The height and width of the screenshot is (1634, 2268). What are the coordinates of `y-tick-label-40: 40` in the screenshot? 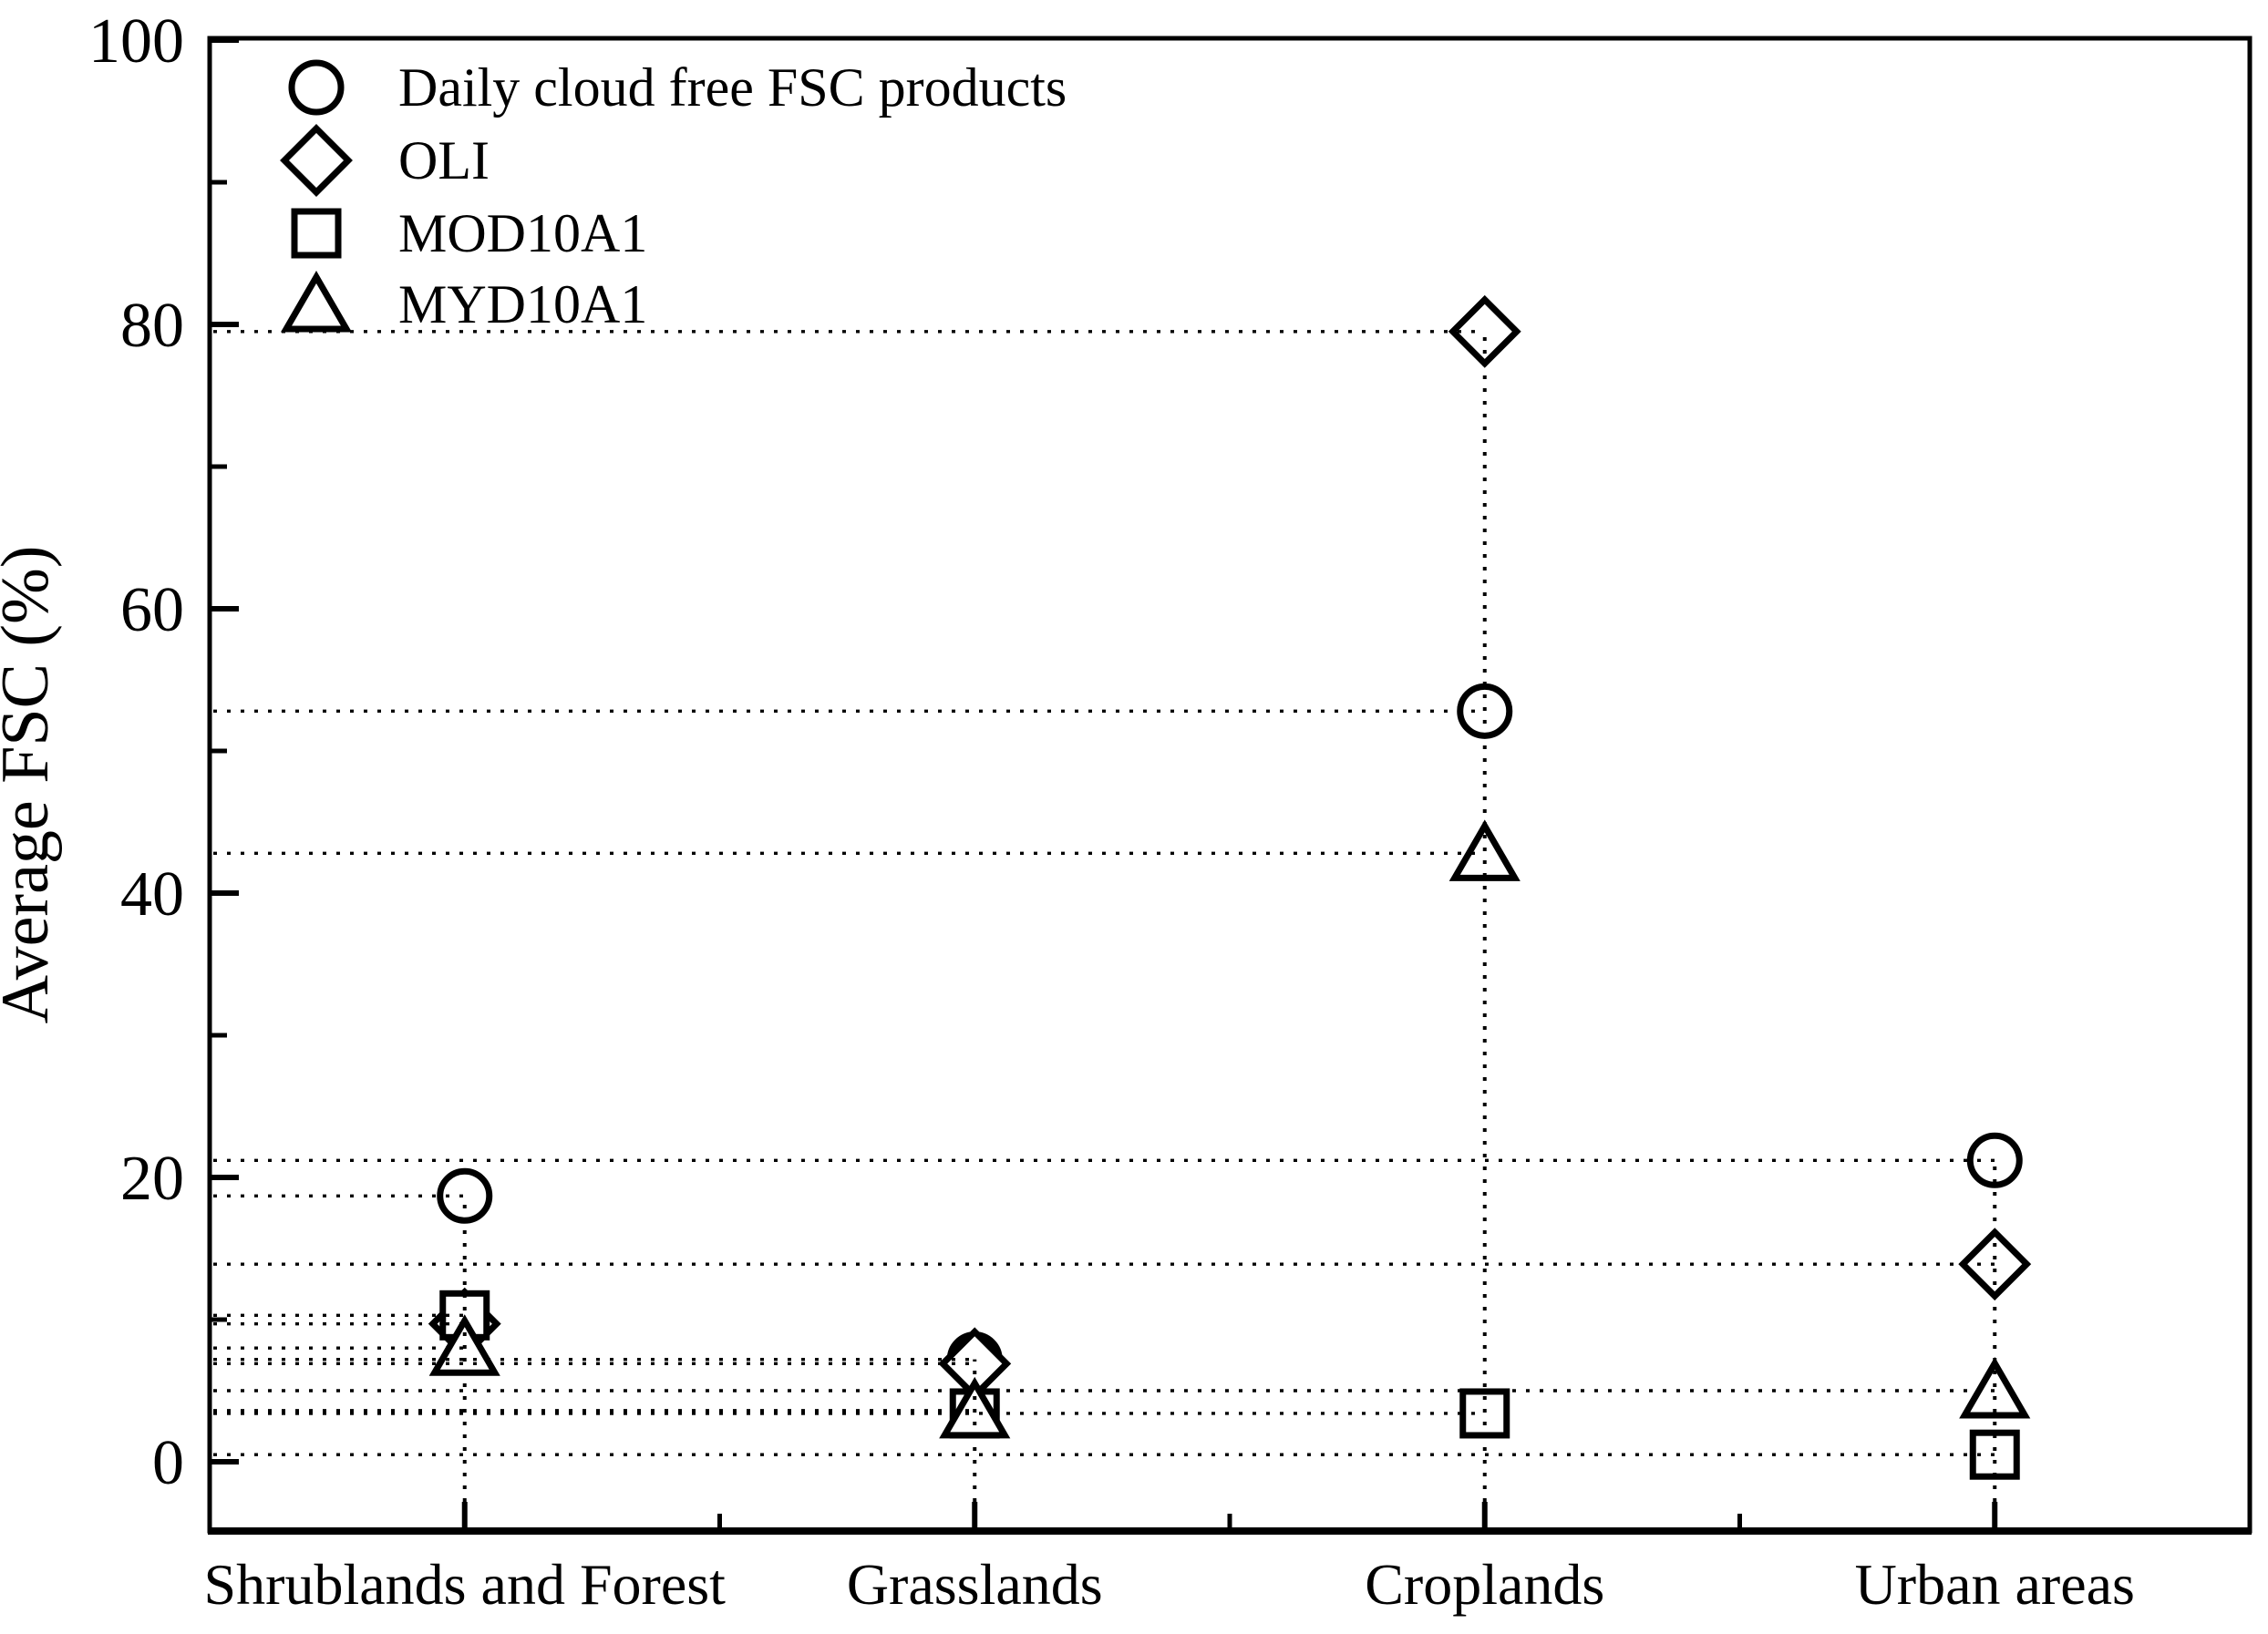 It's located at (152, 894).